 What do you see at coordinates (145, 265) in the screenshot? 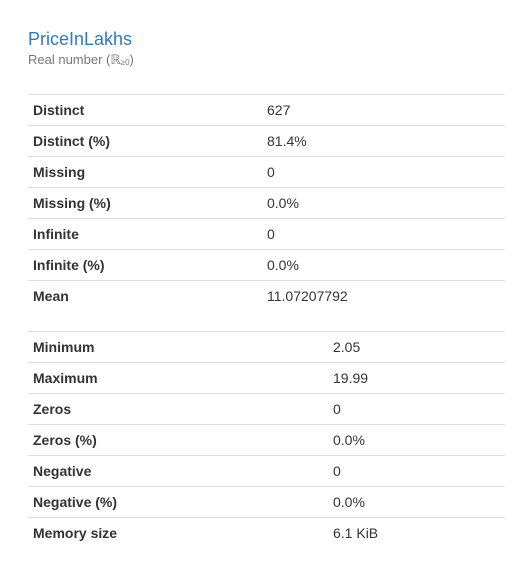
I see `stat-label-infinite-pct: Infinite (%)` at bounding box center [145, 265].